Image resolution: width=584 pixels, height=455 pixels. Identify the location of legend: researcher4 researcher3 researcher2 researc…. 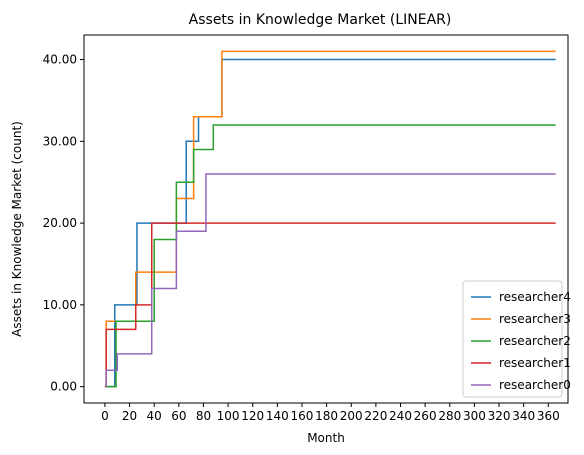
(516, 339).